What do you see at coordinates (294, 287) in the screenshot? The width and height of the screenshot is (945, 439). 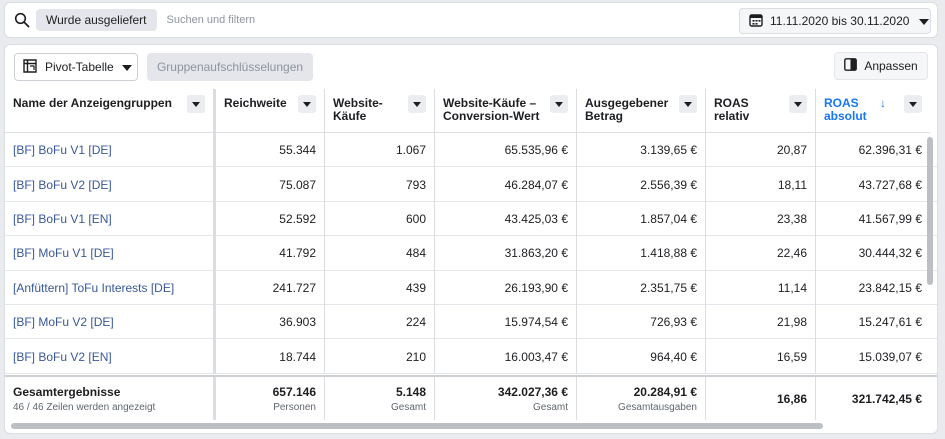 I see `cell-value: 241.727` at bounding box center [294, 287].